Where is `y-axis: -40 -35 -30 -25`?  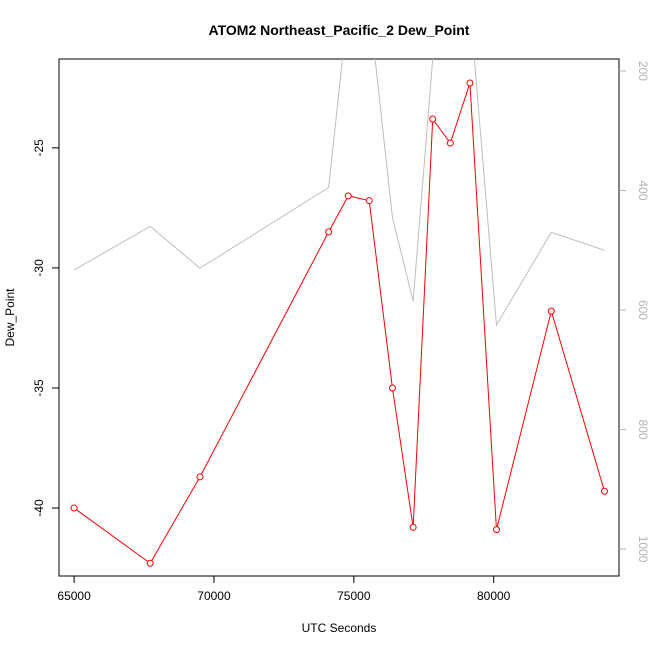 y-axis: -40 -35 -30 -25 is located at coordinates (45, 328).